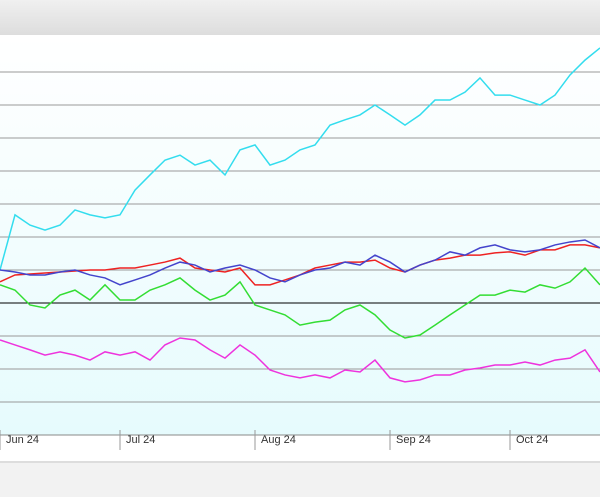 This screenshot has height=497, width=600. I want to click on x-tick-label: Sep 24, so click(413, 440).